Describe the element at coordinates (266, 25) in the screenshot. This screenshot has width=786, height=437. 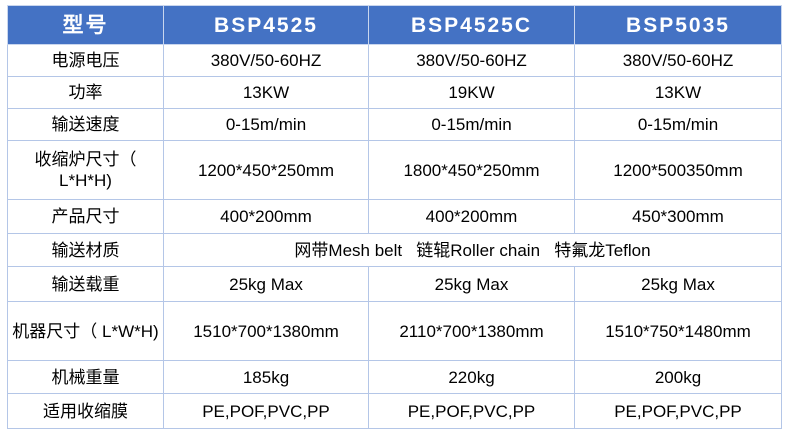
I see `header-bsp4525: BSP4525` at that location.